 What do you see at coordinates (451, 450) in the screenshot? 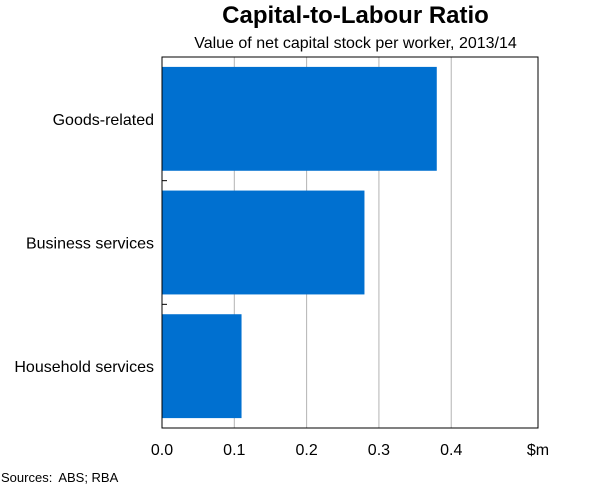
I see `x-tick-label: 0.4` at bounding box center [451, 450].